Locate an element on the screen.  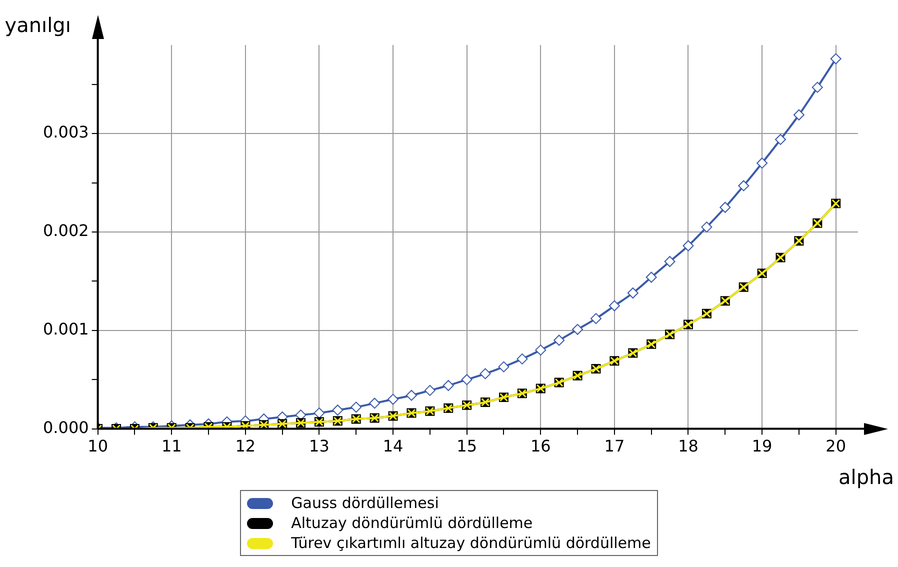
x-tick-label: 12 is located at coordinates (245, 446).